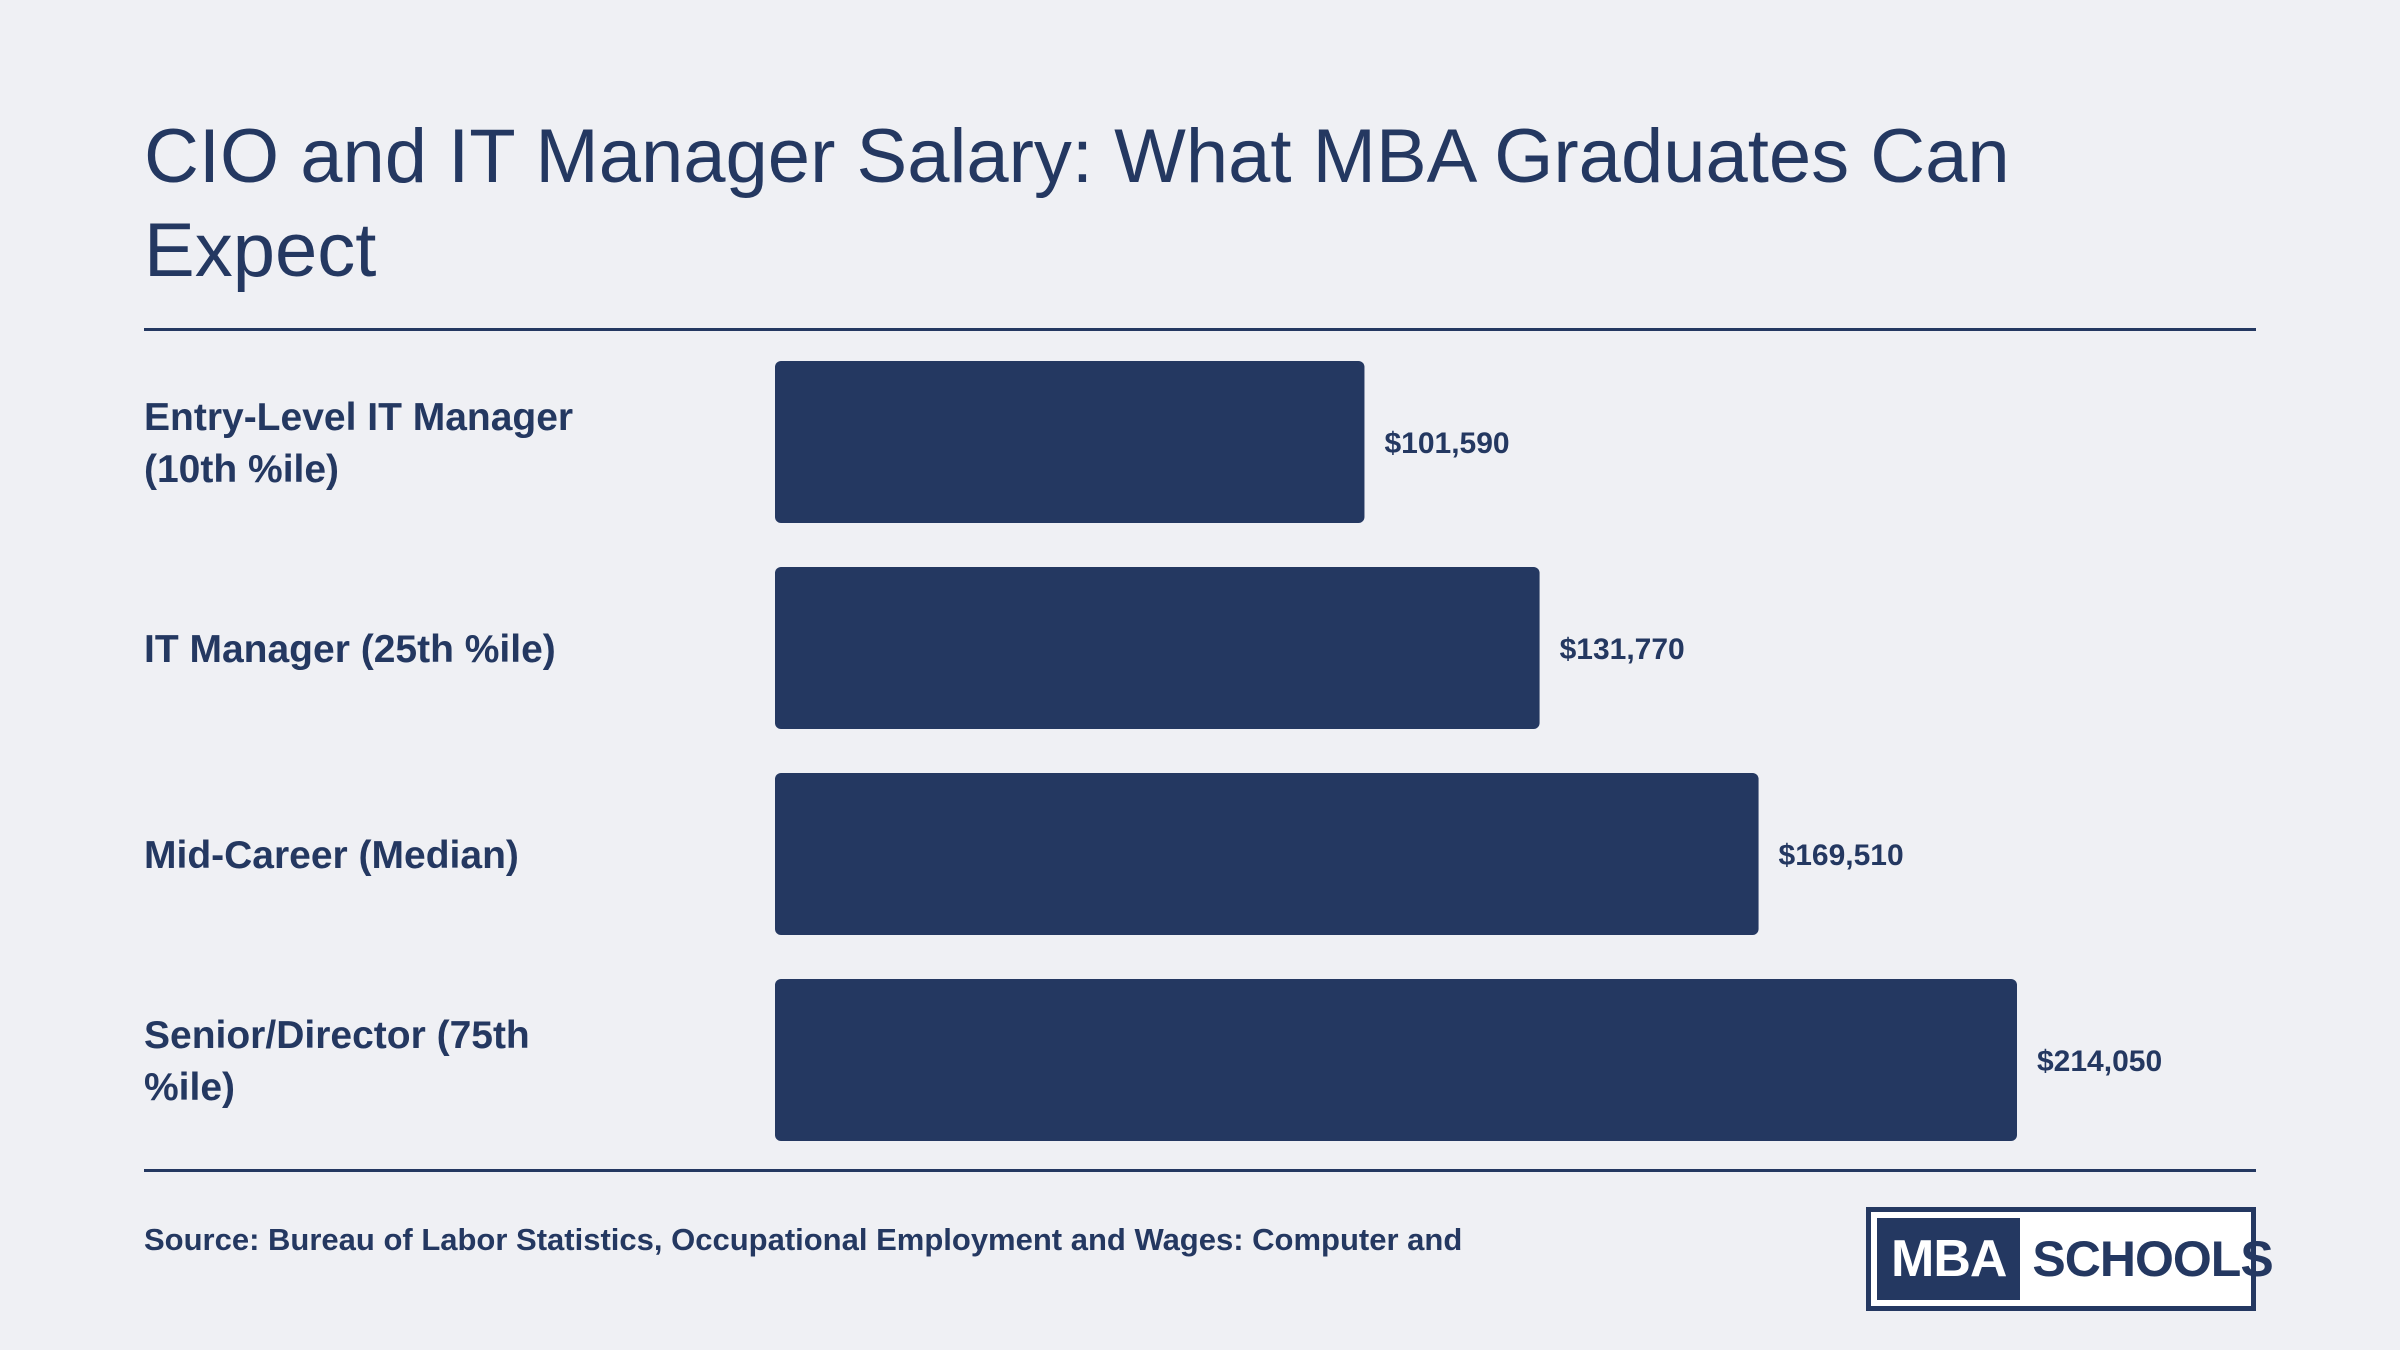 Image resolution: width=2400 pixels, height=1350 pixels. What do you see at coordinates (358, 417) in the screenshot?
I see `category-label-1-line-1: Entry-Level IT Manager` at bounding box center [358, 417].